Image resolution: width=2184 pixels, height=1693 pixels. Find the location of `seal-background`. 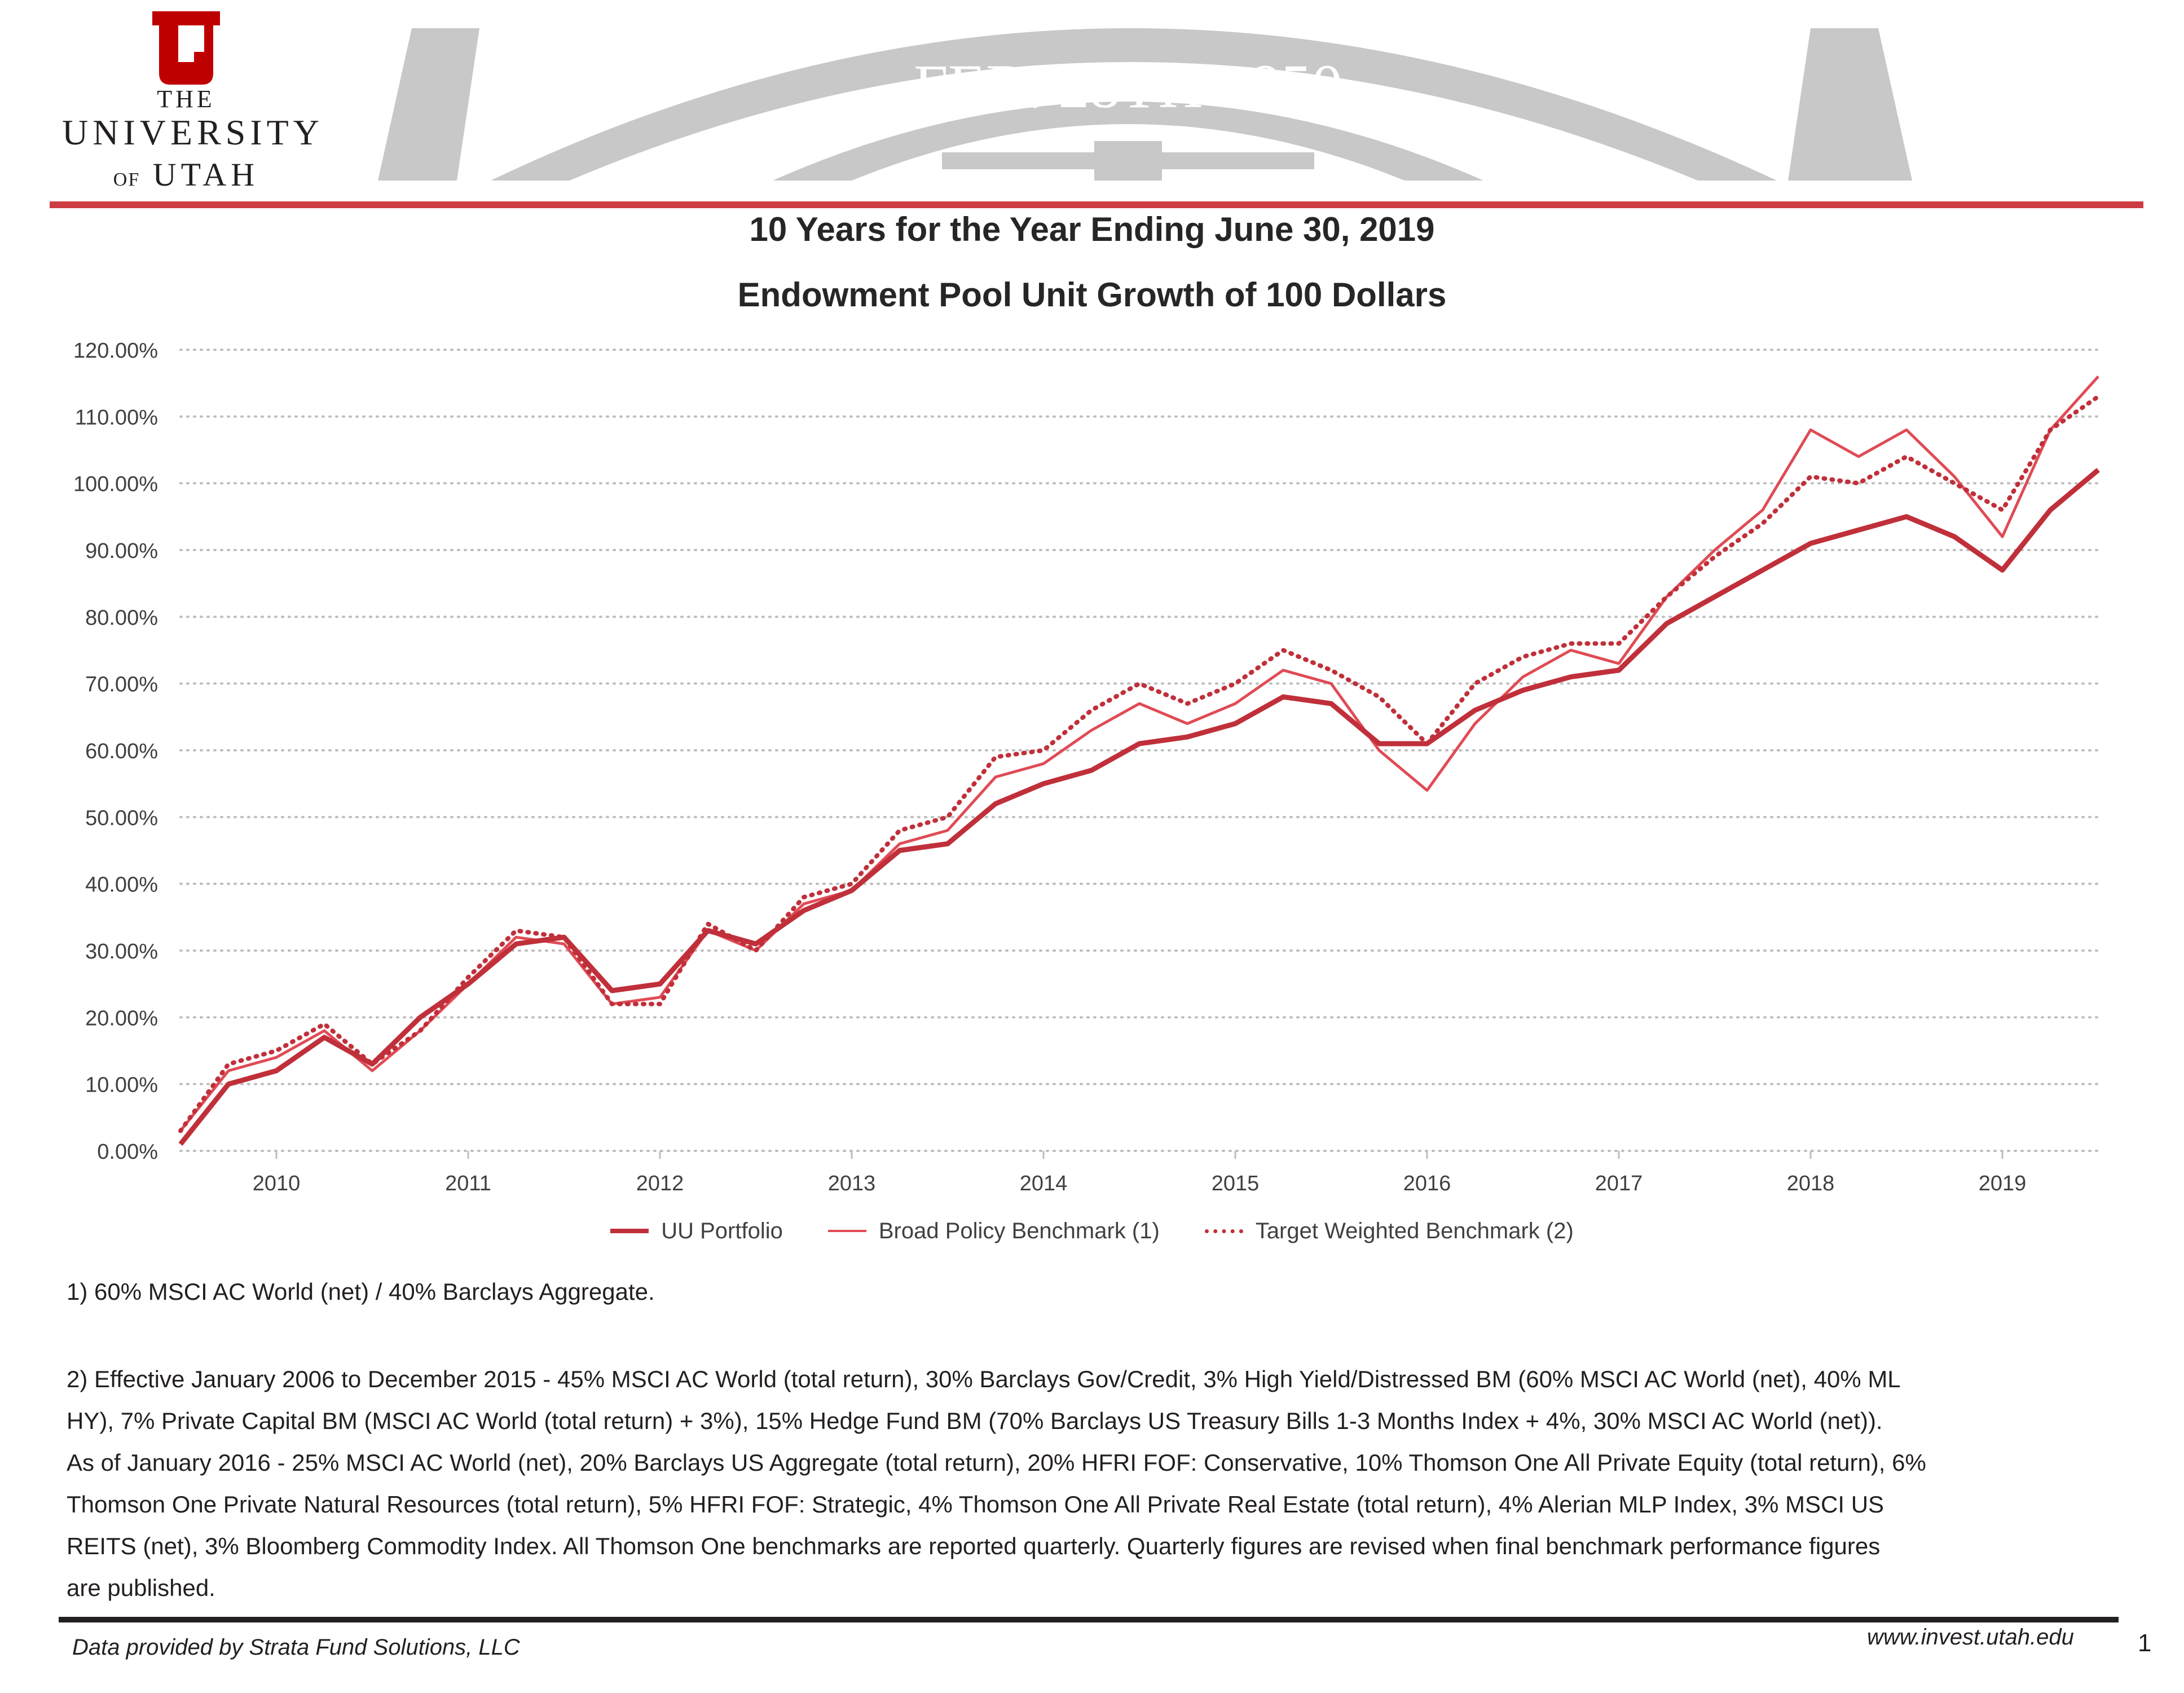

seal-background is located at coordinates (1145, 105).